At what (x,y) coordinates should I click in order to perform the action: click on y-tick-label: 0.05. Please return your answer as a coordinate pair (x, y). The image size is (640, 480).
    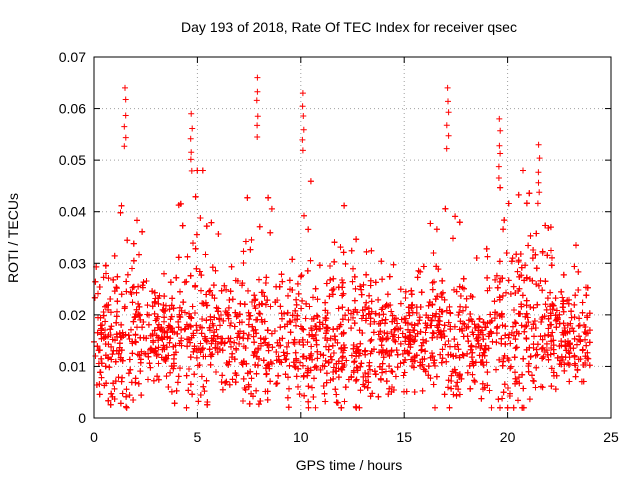
    Looking at the image, I should click on (72, 160).